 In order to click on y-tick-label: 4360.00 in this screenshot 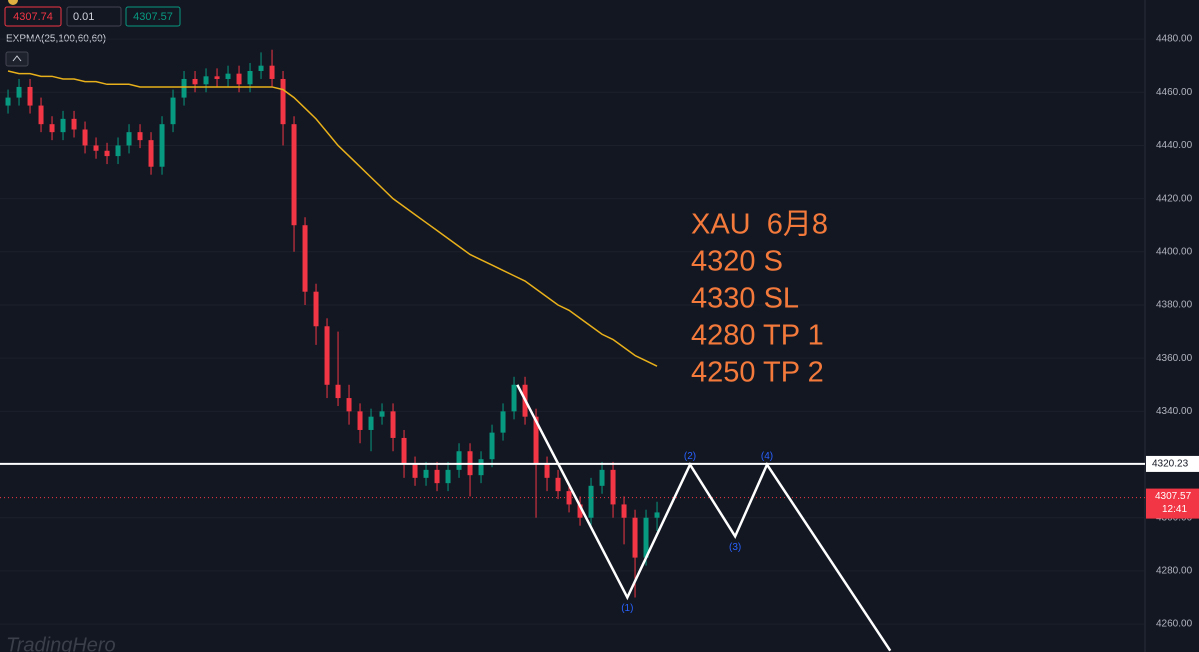, I will do `click(1174, 358)`.